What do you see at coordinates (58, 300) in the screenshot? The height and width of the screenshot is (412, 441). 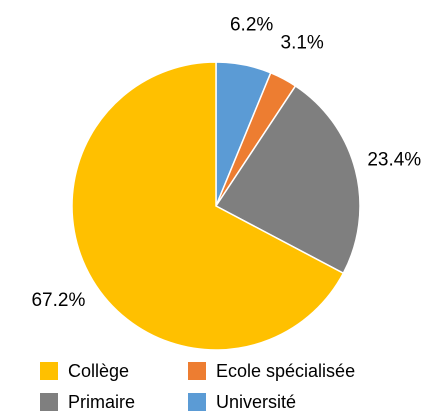 I see `data-label: 67.2%` at bounding box center [58, 300].